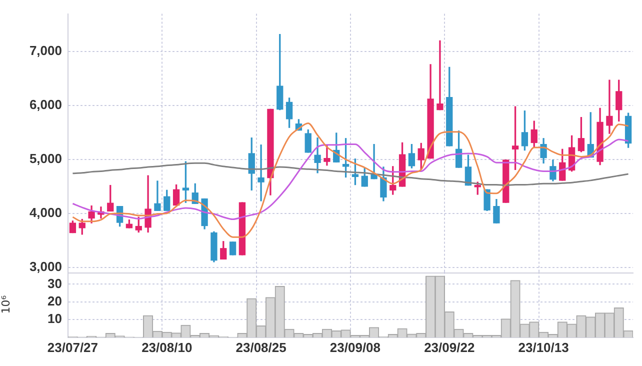  I want to click on y-tick-label: 4,000, so click(45, 212).